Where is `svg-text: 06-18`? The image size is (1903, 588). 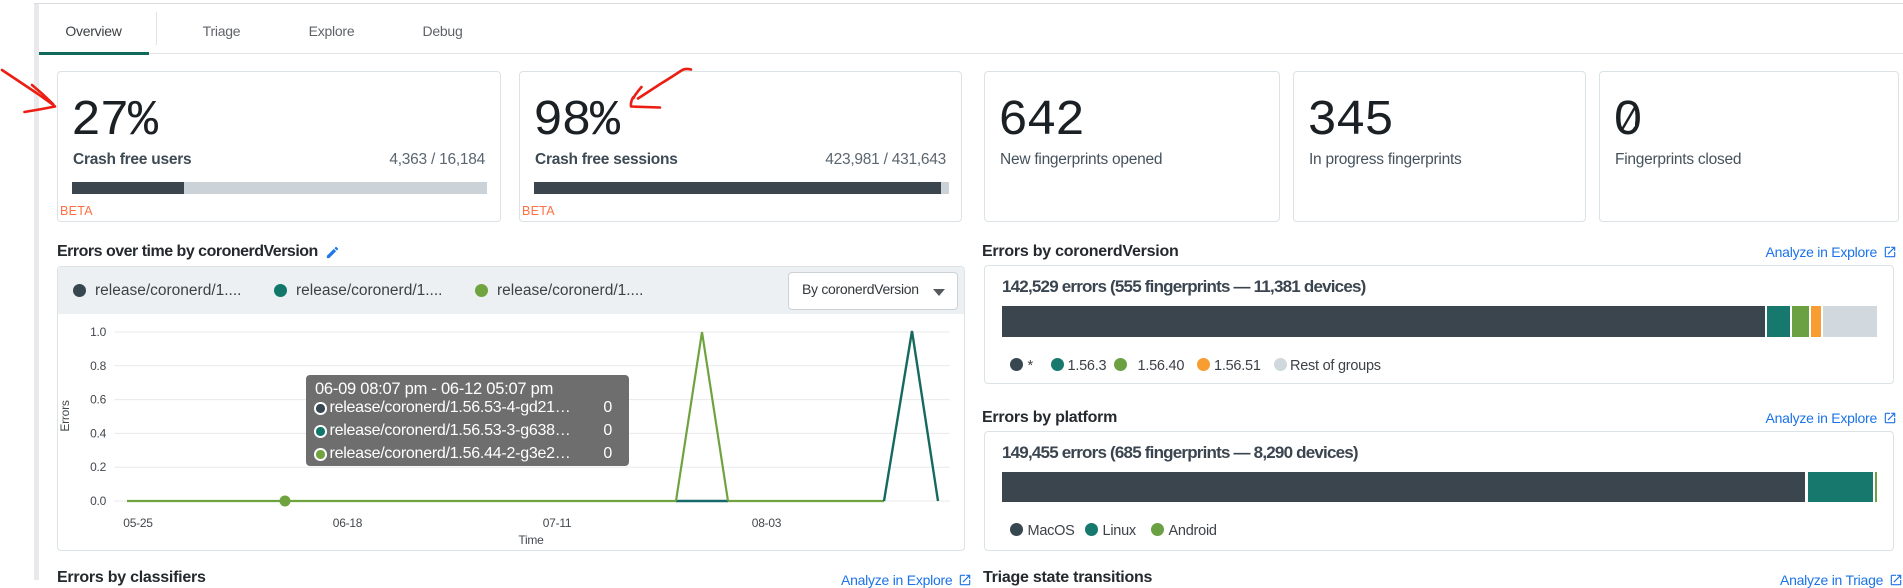 svg-text: 06-18 is located at coordinates (348, 523).